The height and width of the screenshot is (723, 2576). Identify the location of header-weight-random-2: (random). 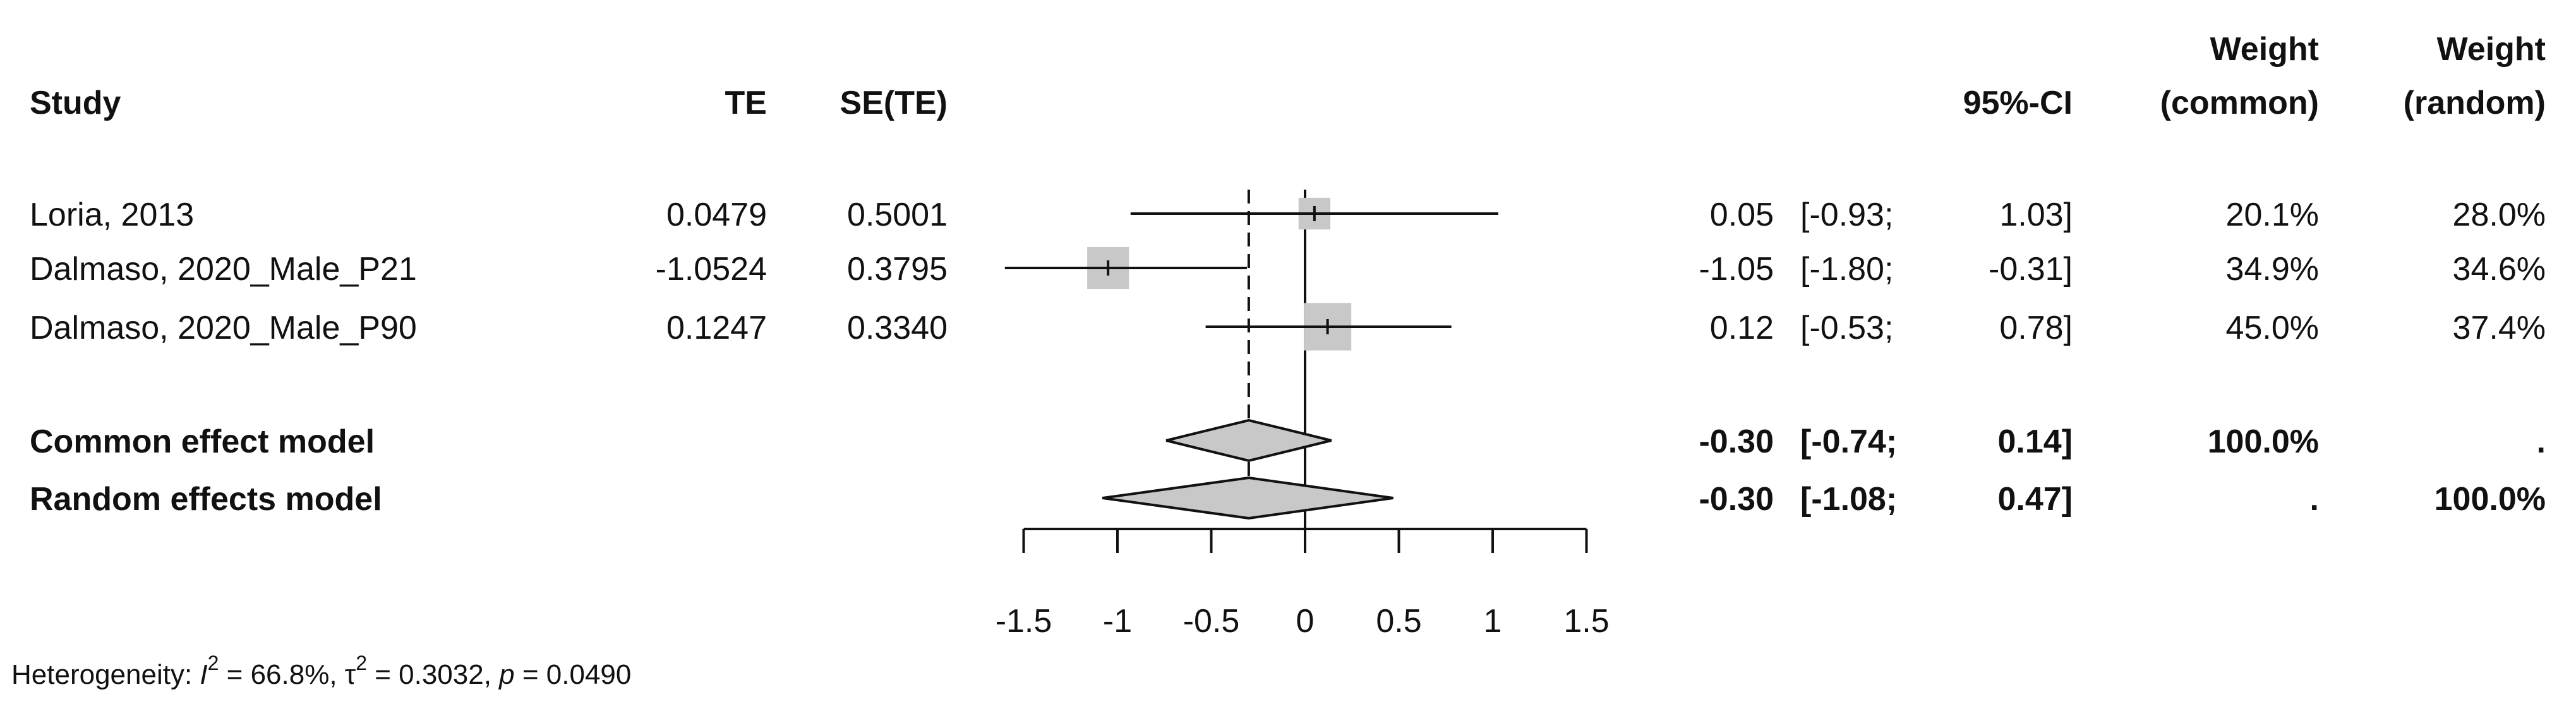
(2475, 103).